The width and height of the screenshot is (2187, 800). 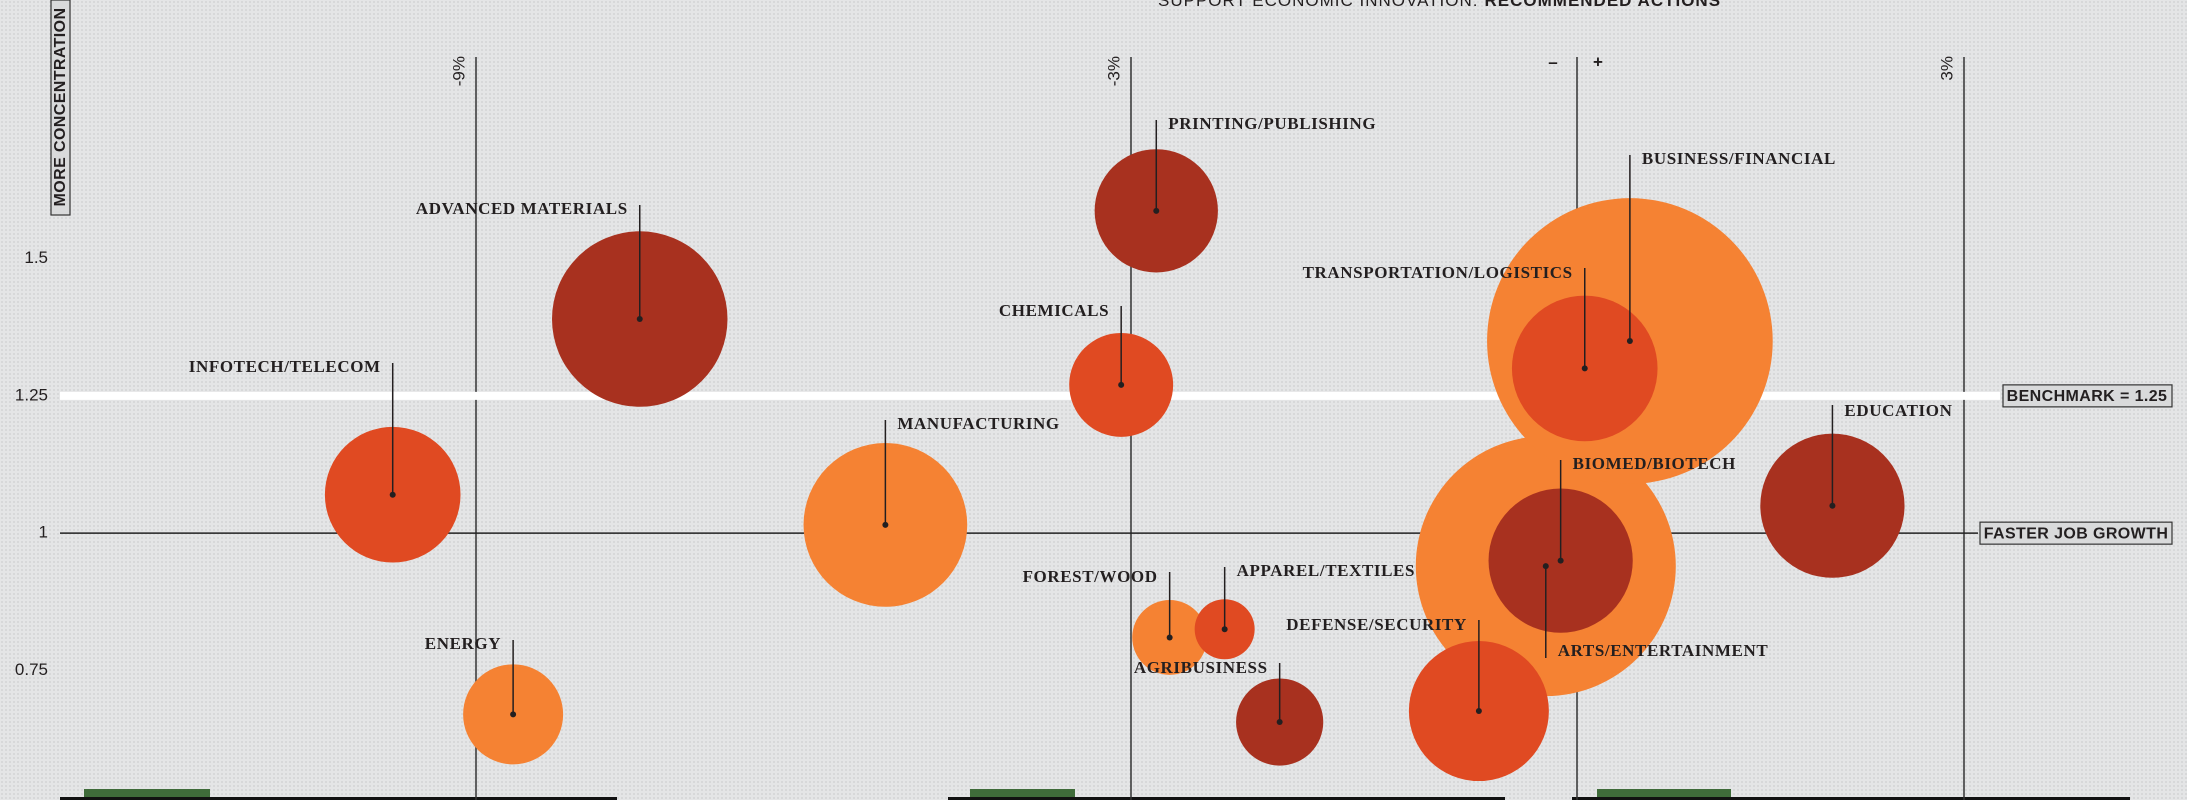 What do you see at coordinates (1739, 158) in the screenshot?
I see `bubble-label: BUSINESS/FINANCIAL` at bounding box center [1739, 158].